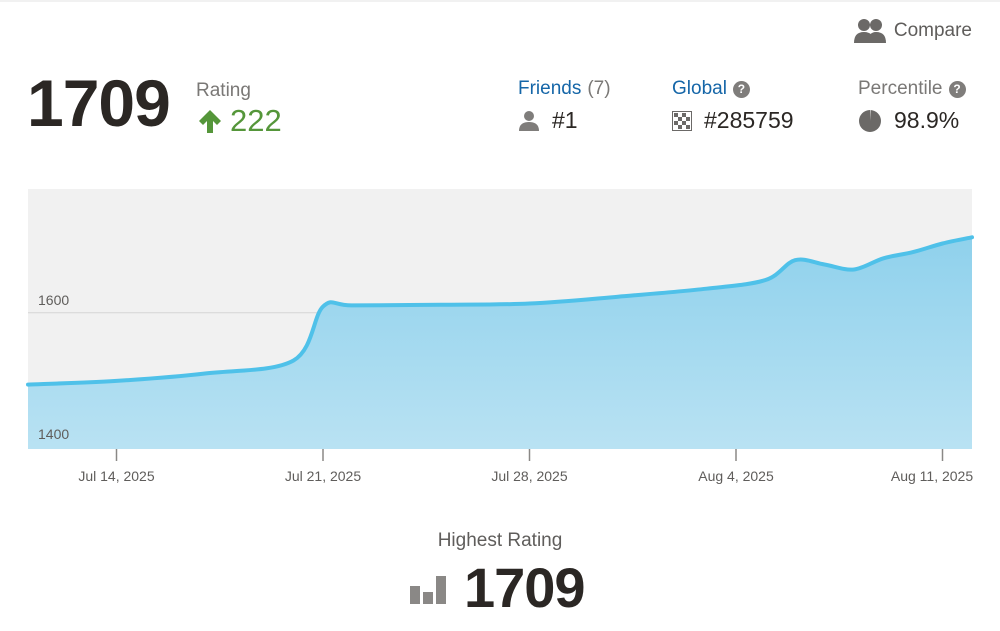 Image resolution: width=1000 pixels, height=631 pixels. I want to click on x-tick-label: Jul 28, 2025, so click(529, 476).